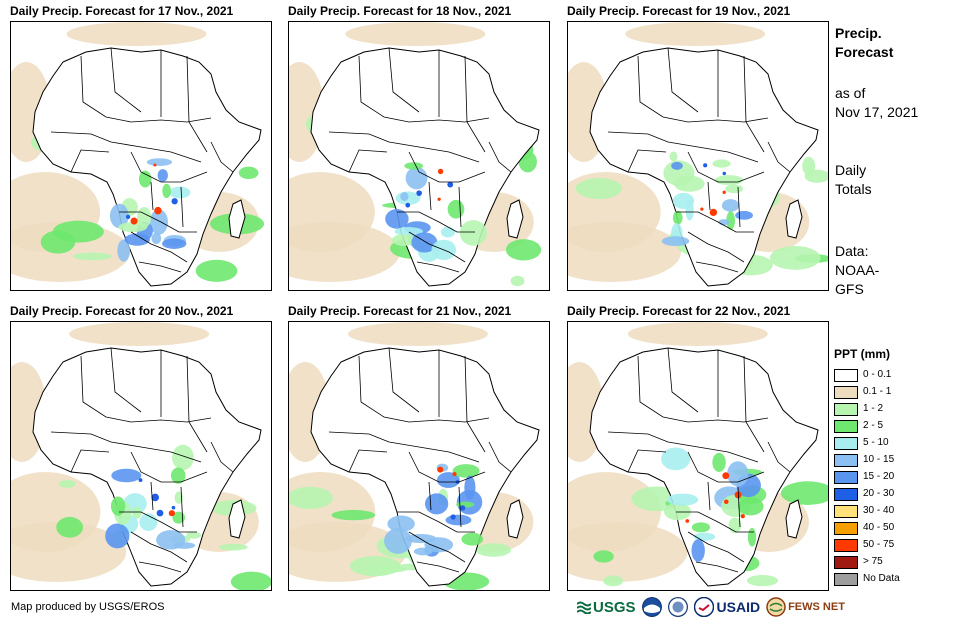  Describe the element at coordinates (877, 112) in the screenshot. I see `as-of-value: Nov 17, 2021` at that location.